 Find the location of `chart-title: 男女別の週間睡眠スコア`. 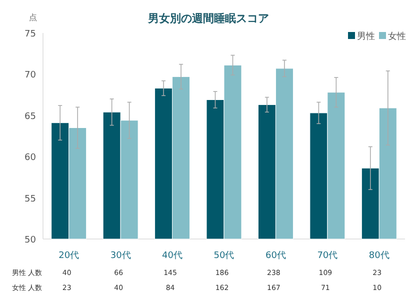

chart-title: 男女別の週間睡眠スコア is located at coordinates (208, 18).